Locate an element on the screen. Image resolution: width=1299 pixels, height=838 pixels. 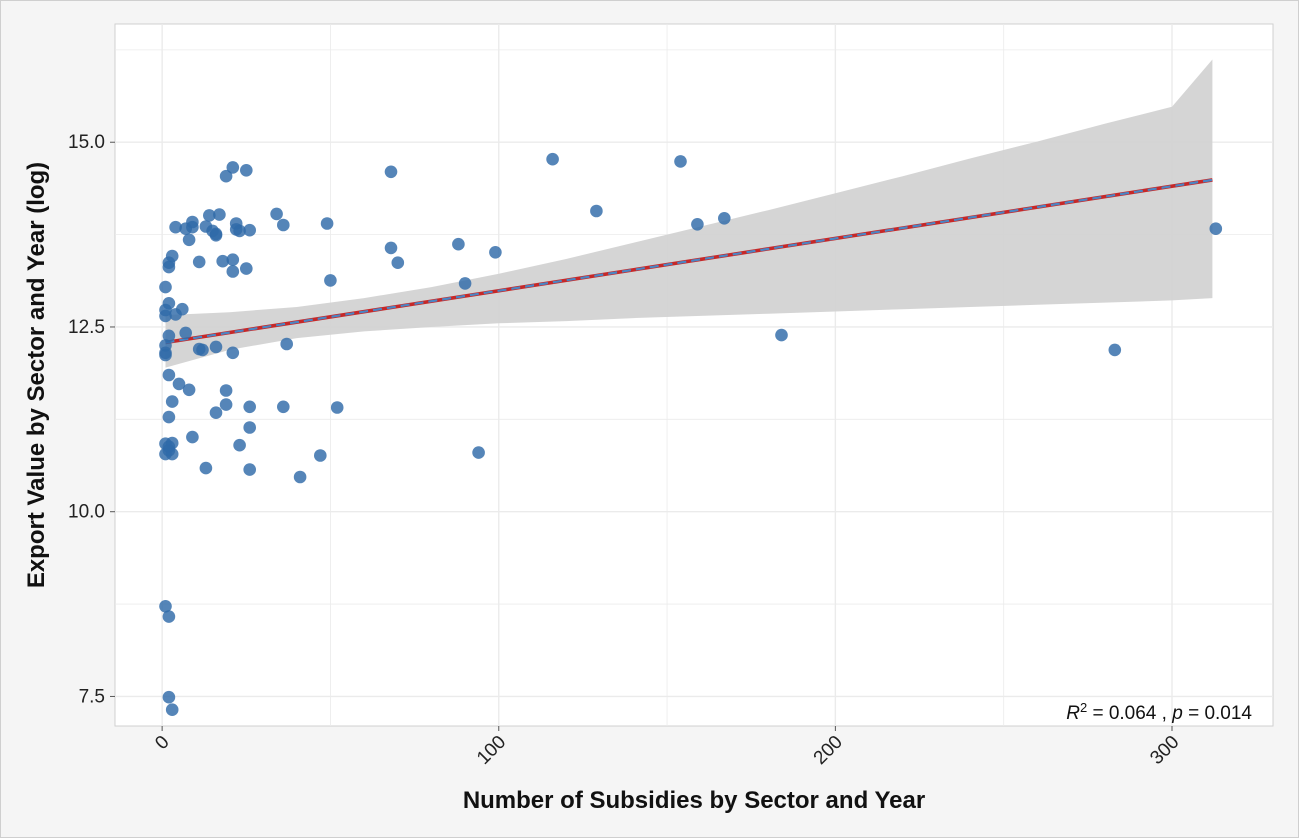
x-axis-title: Number of Subsidies by Sector and Year is located at coordinates (694, 800).